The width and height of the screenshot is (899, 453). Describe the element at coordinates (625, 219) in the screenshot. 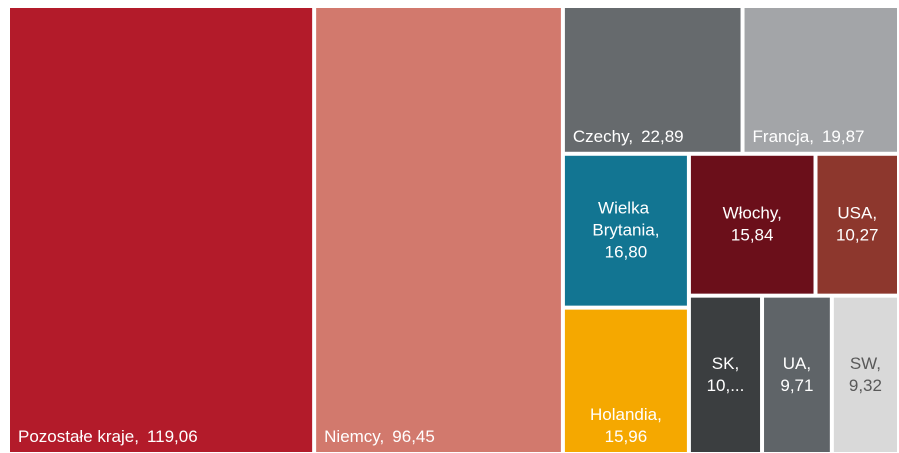

I see `tile-label: Wielka Brytania,` at that location.